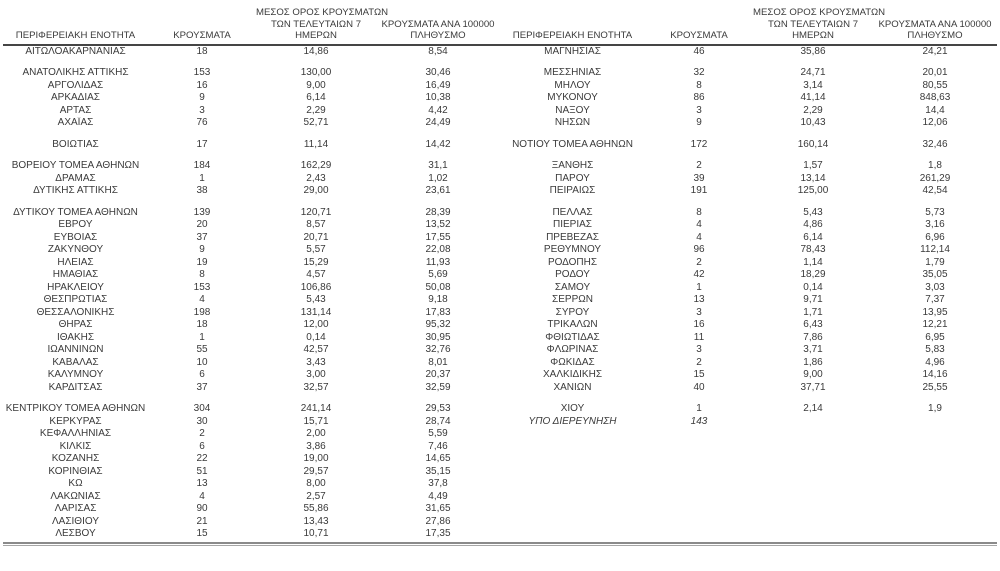 The height and width of the screenshot is (571, 1000). I want to click on region-cell: ΧΑΝΙΩΝ, so click(572, 387).